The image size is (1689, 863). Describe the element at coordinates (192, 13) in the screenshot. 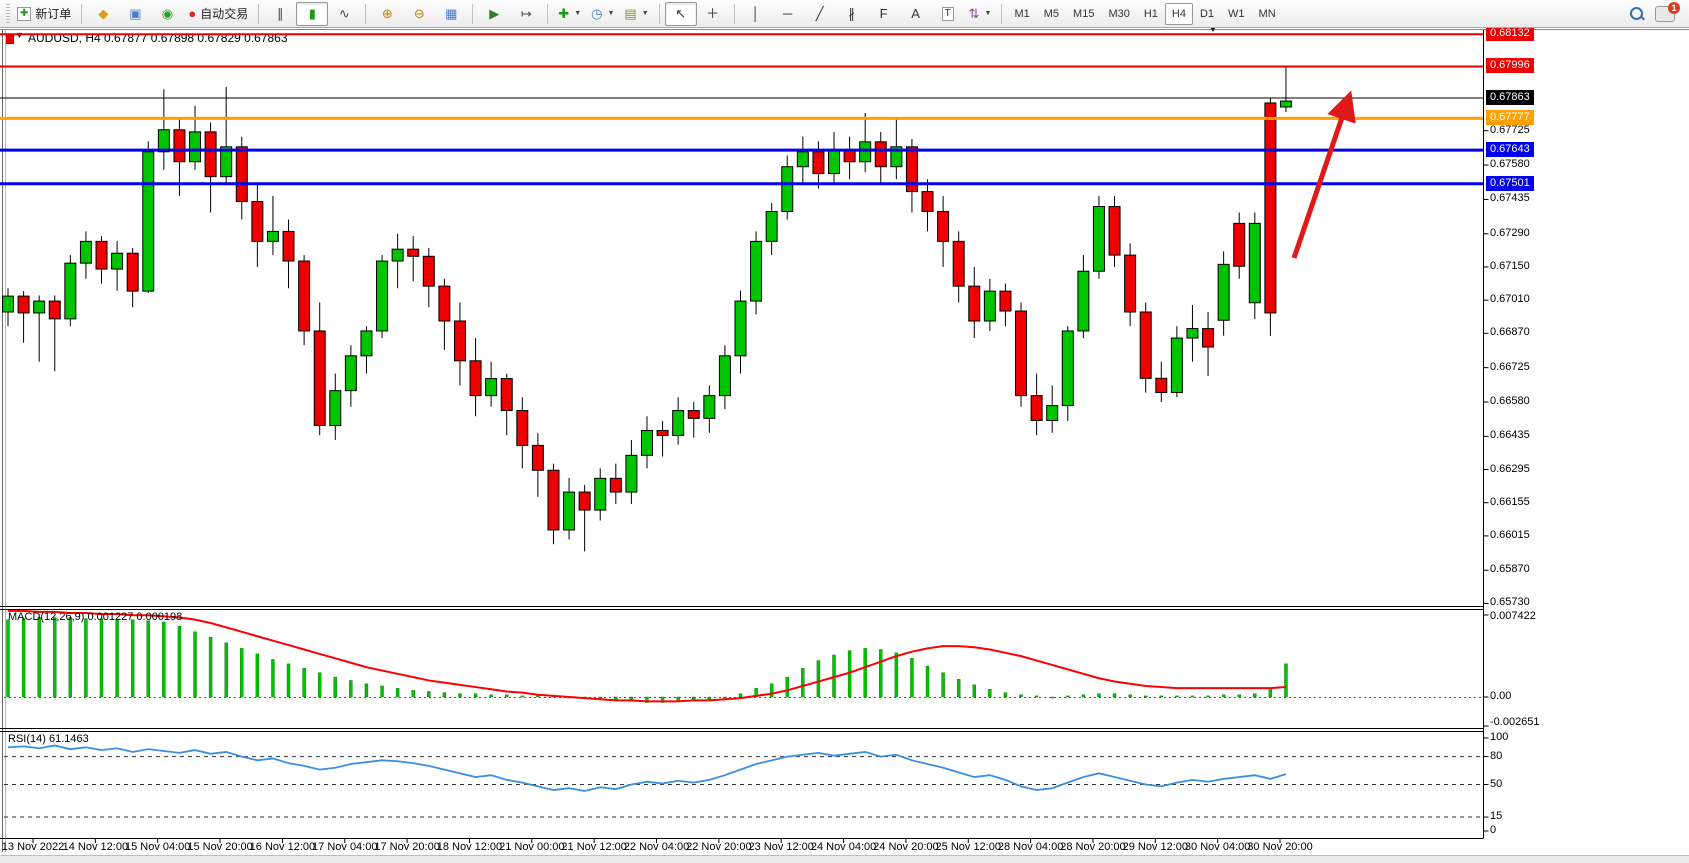

I see `auto-trading-icon: ●` at that location.